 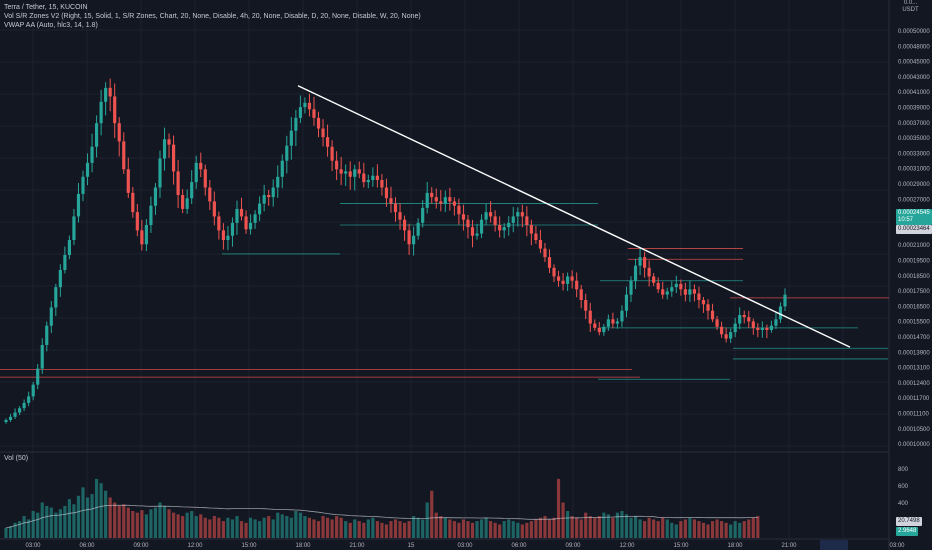 I want to click on currency-label: 0.0... USDT, so click(x=910, y=7).